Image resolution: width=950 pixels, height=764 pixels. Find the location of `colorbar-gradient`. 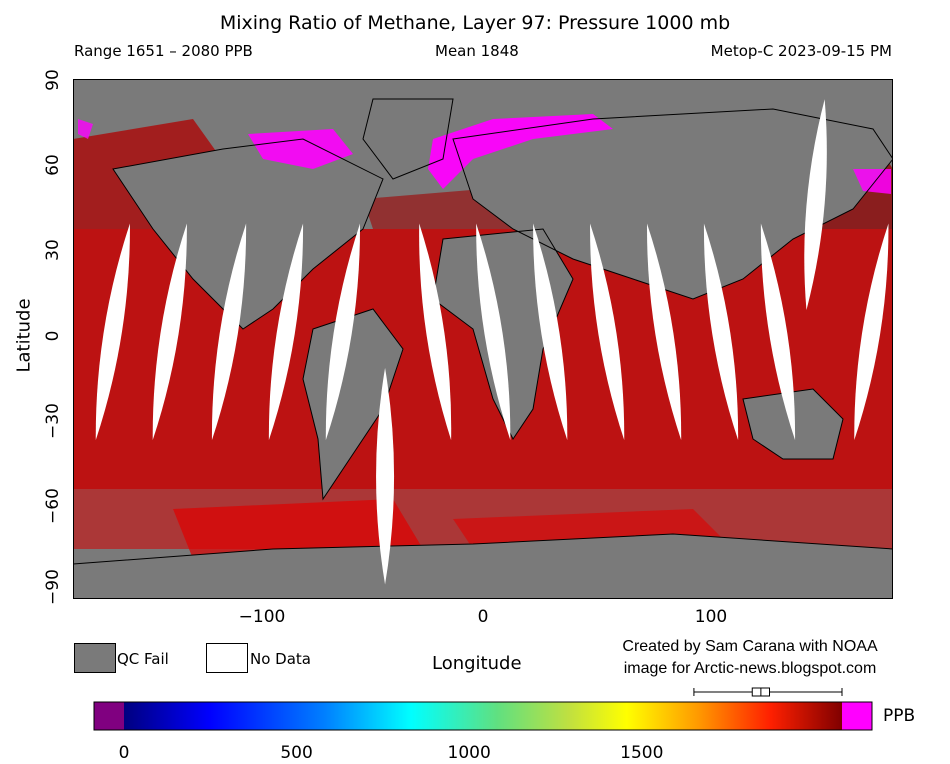

colorbar-gradient is located at coordinates (483, 716).